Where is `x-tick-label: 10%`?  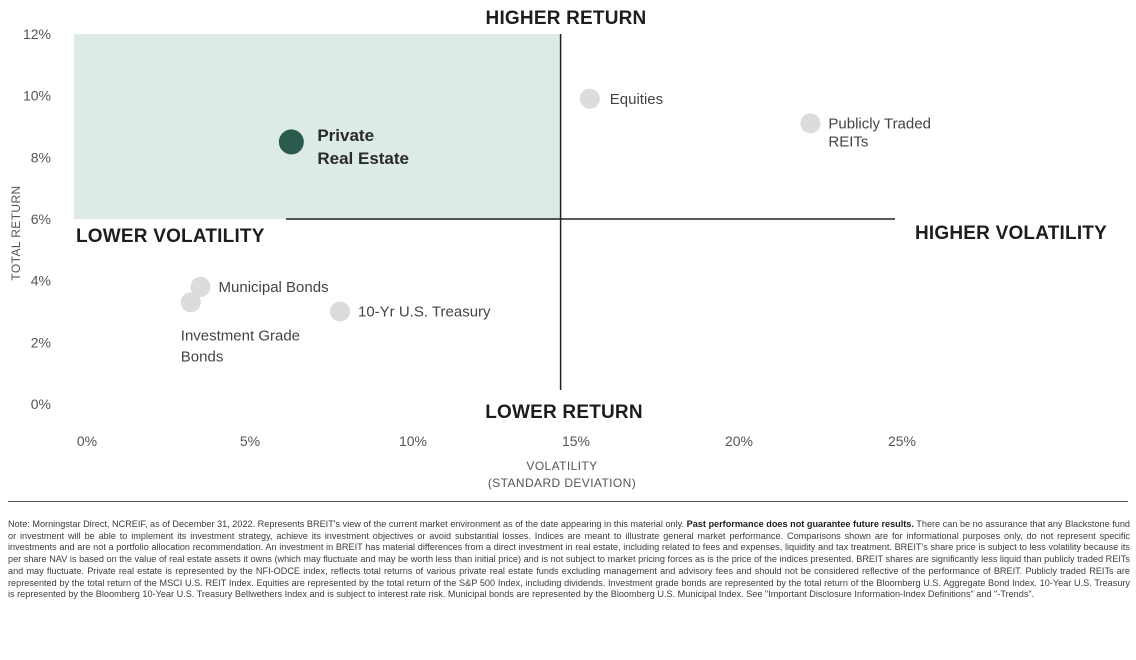
x-tick-label: 10% is located at coordinates (413, 441).